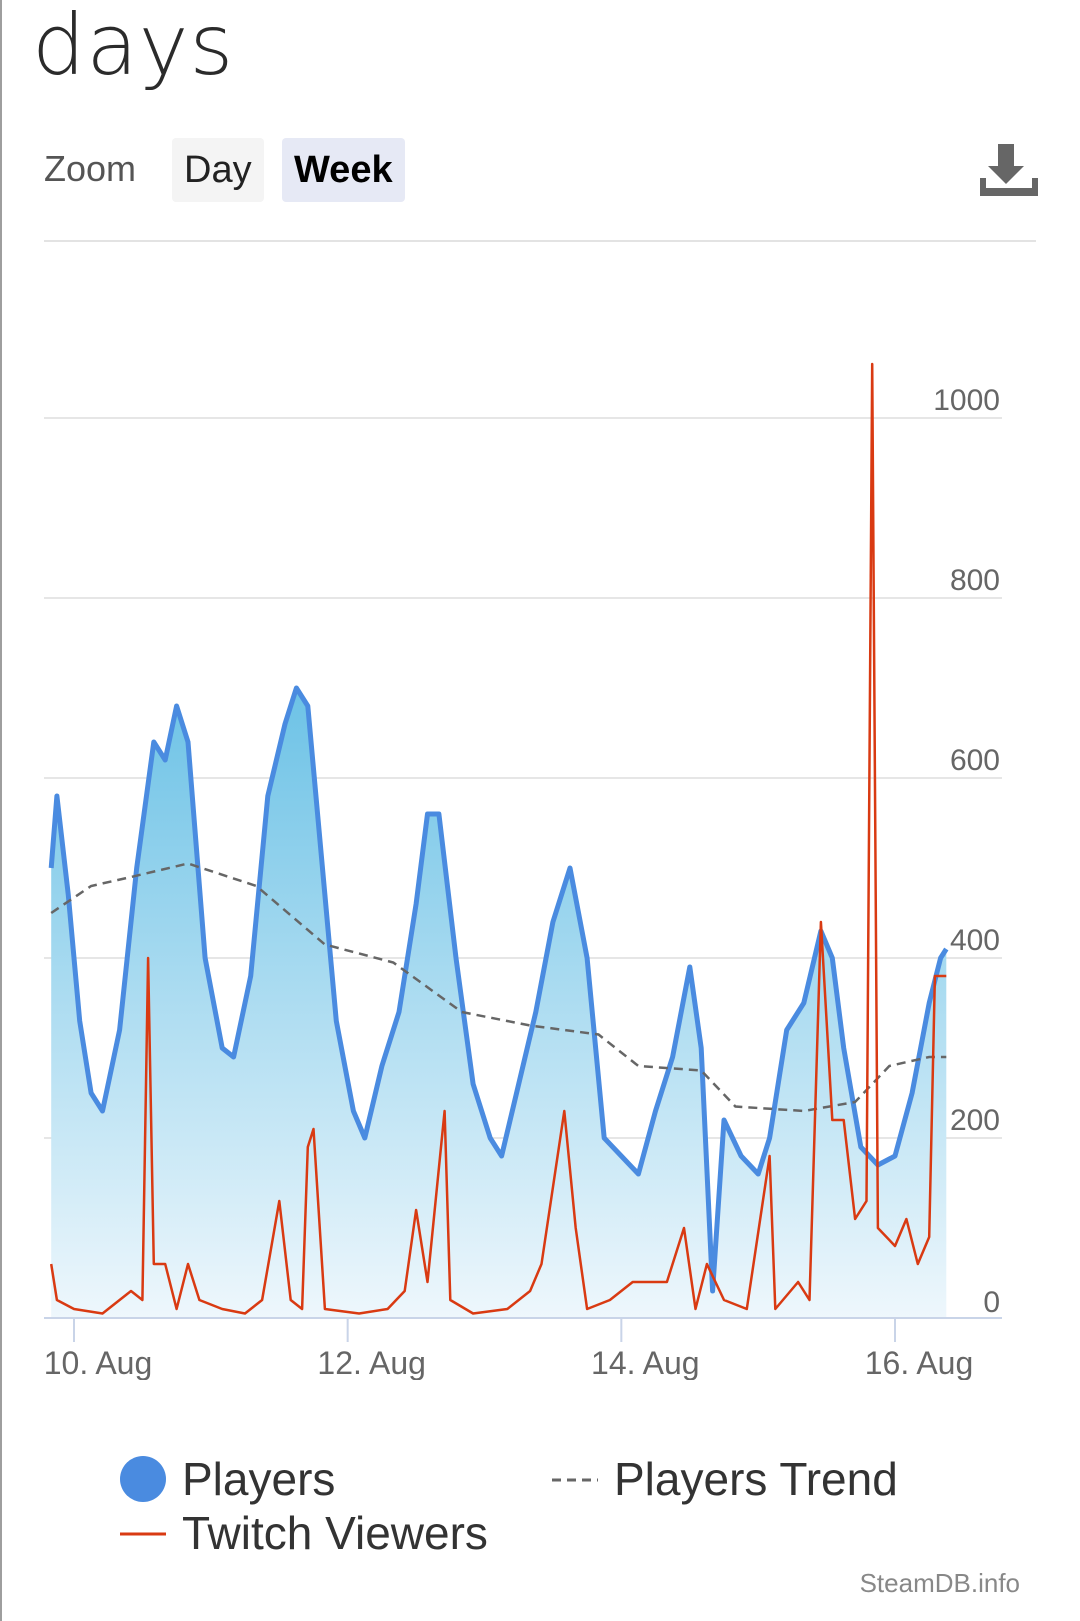 The height and width of the screenshot is (1621, 1080). Describe the element at coordinates (975, 940) in the screenshot. I see `y-tick-label: 400` at that location.